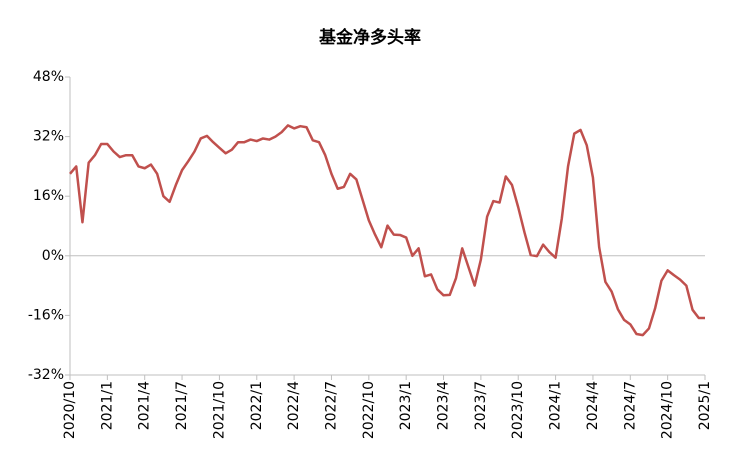 Image resolution: width=739 pixels, height=470 pixels. Describe the element at coordinates (369, 410) in the screenshot. I see `x-tick-label: 2022/10` at that location.